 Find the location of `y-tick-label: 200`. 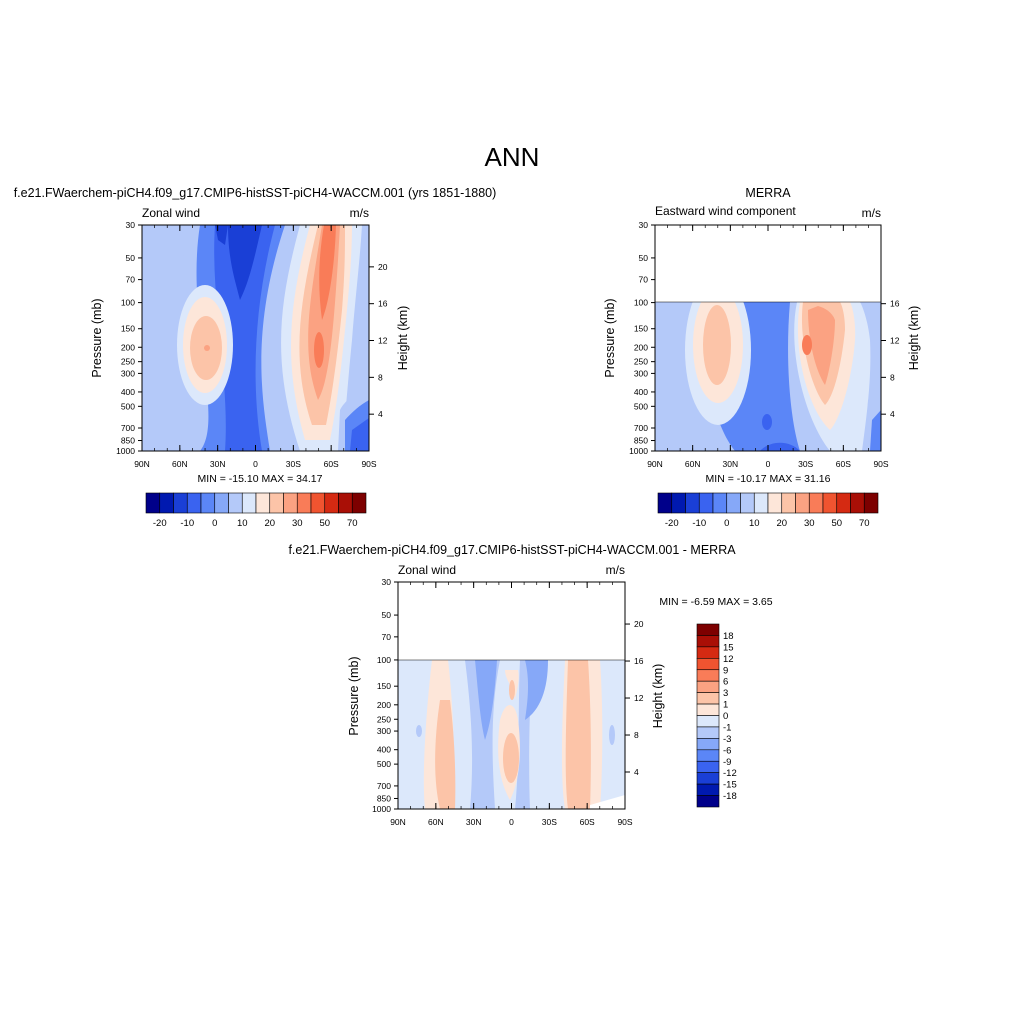

y-tick-label: 200 is located at coordinates (384, 705).